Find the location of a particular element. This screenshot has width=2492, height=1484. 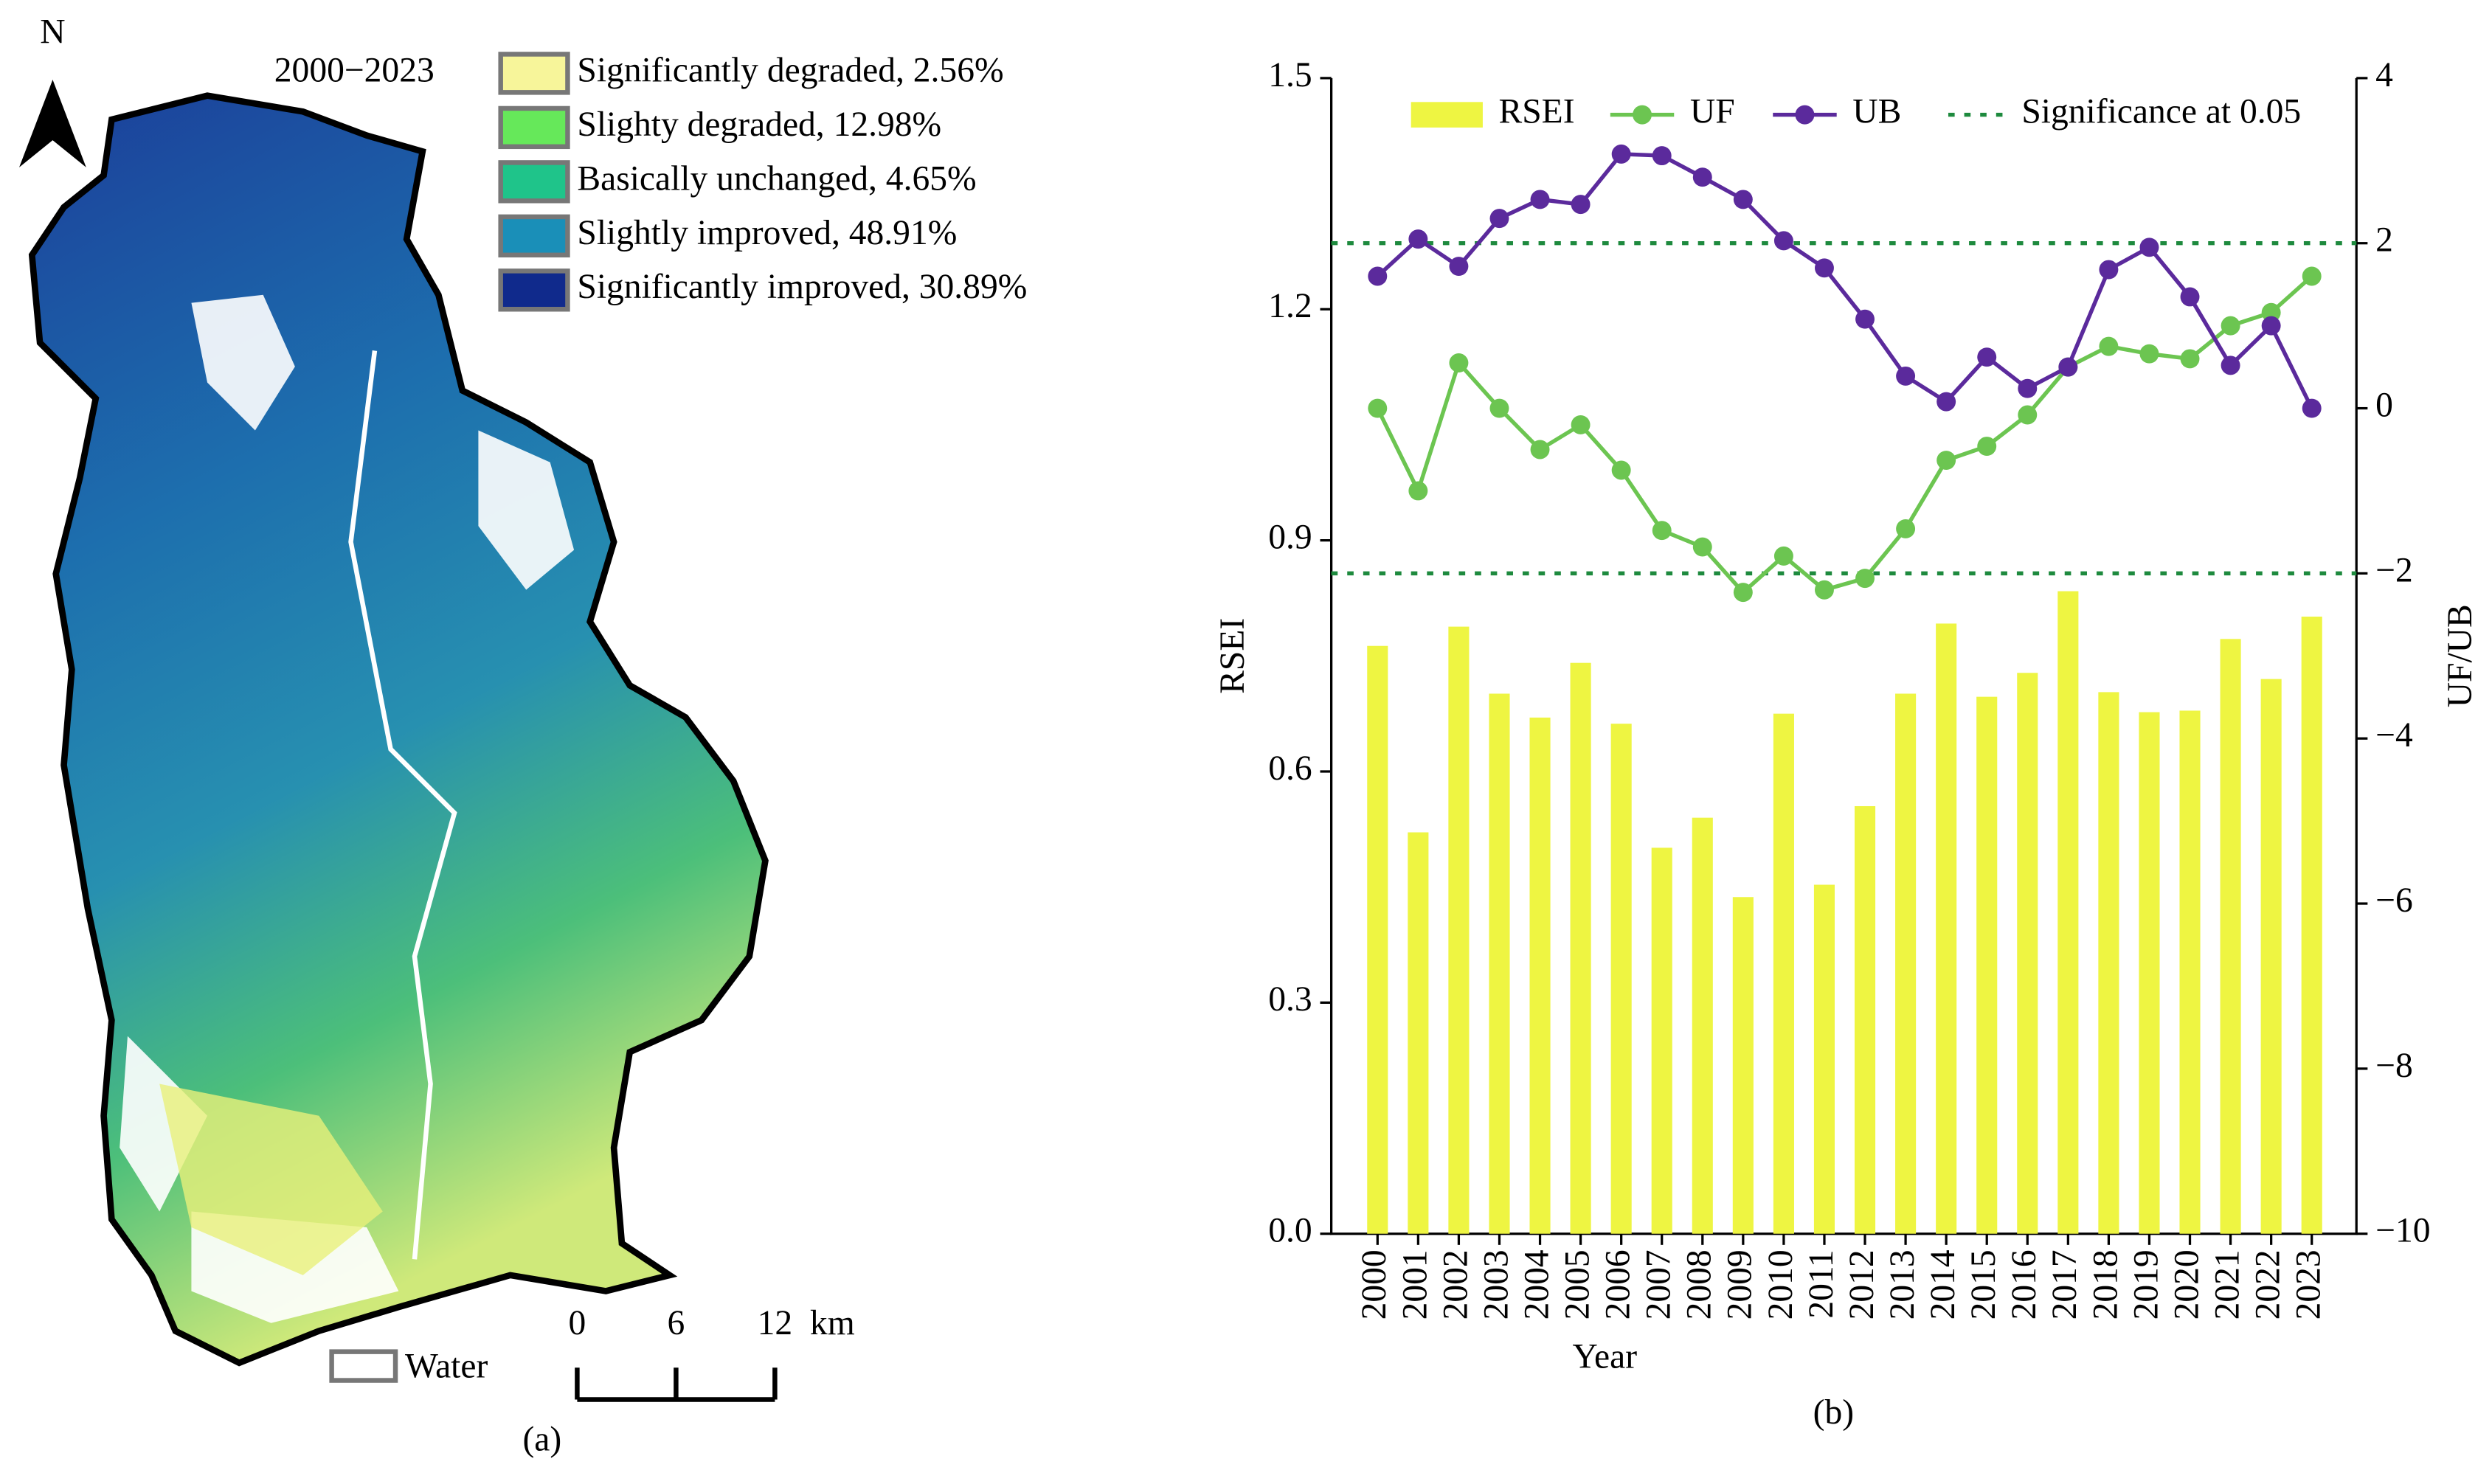

y2-tick-label: 0 is located at coordinates (2384, 405).